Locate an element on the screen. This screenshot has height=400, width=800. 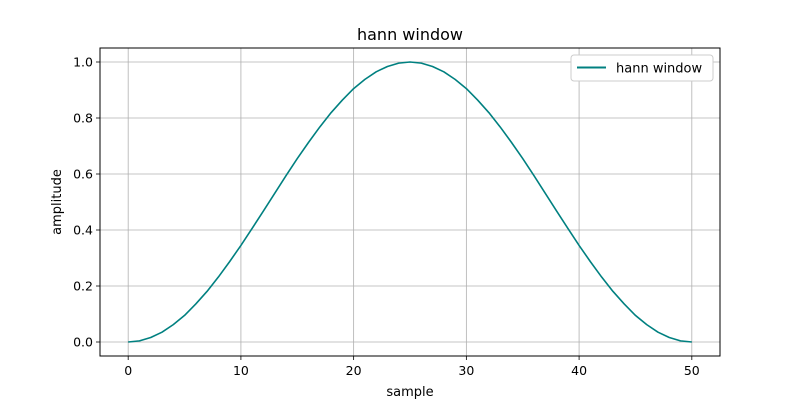
legend-label: hann window is located at coordinates (659, 69).